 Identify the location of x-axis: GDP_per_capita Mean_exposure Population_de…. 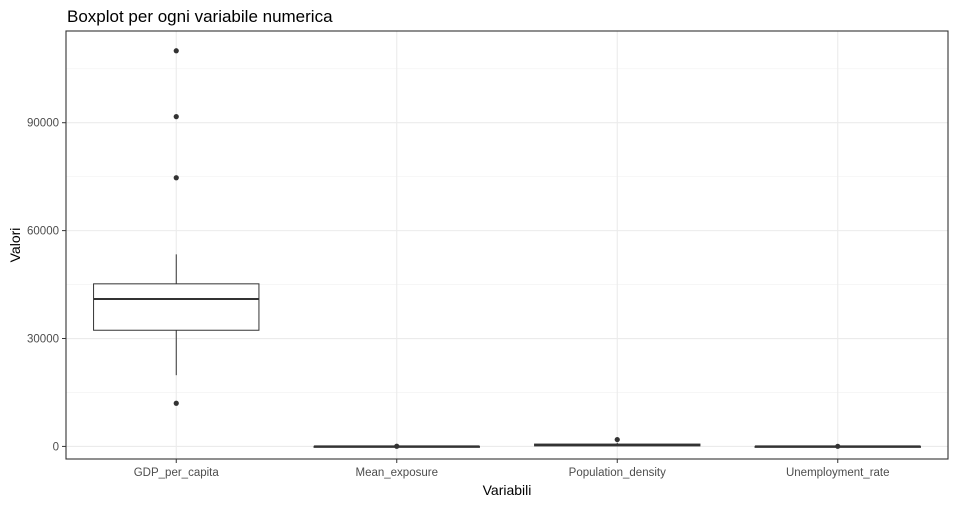
(512, 469).